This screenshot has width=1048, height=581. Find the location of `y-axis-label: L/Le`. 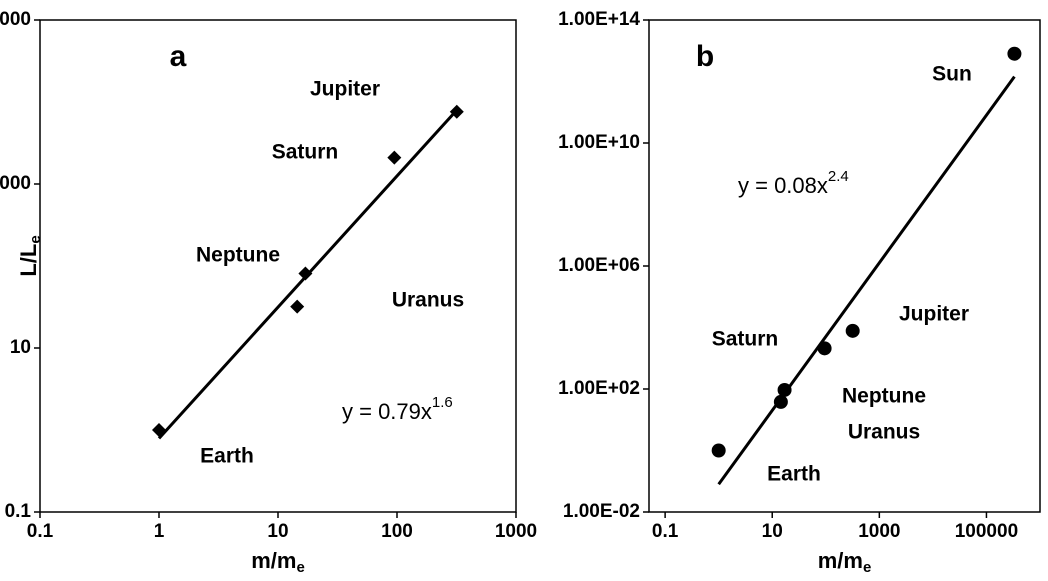

y-axis-label: L/Le is located at coordinates (30, 255).